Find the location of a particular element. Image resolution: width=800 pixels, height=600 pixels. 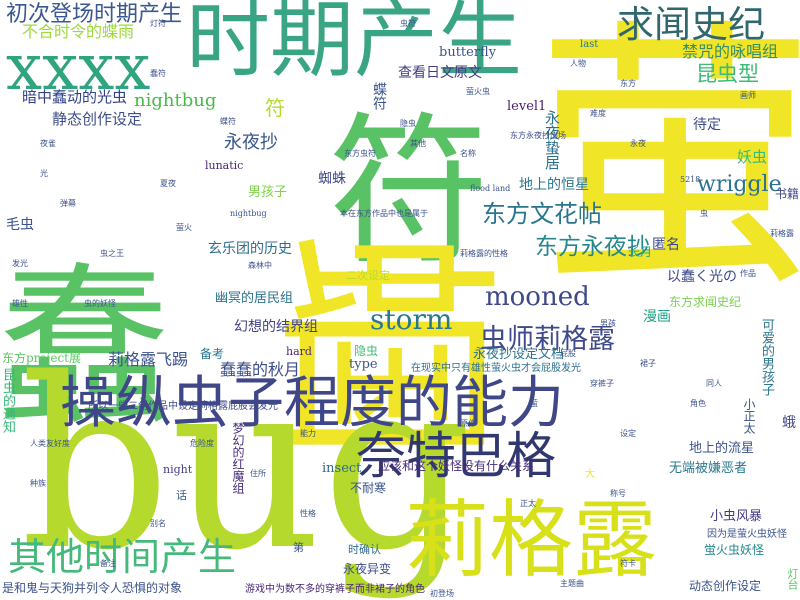

word-yinghuochongyaoguai: 蛍火虫妖怪 is located at coordinates (734, 550).